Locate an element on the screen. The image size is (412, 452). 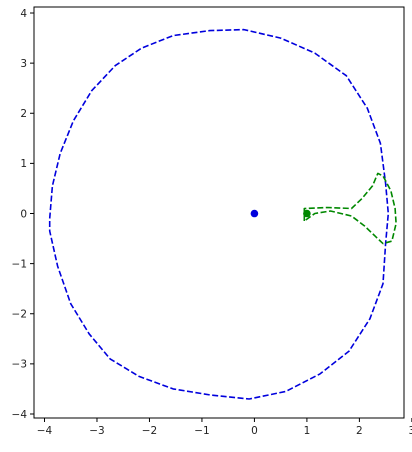
x-tick-label: 1 is located at coordinates (307, 431).